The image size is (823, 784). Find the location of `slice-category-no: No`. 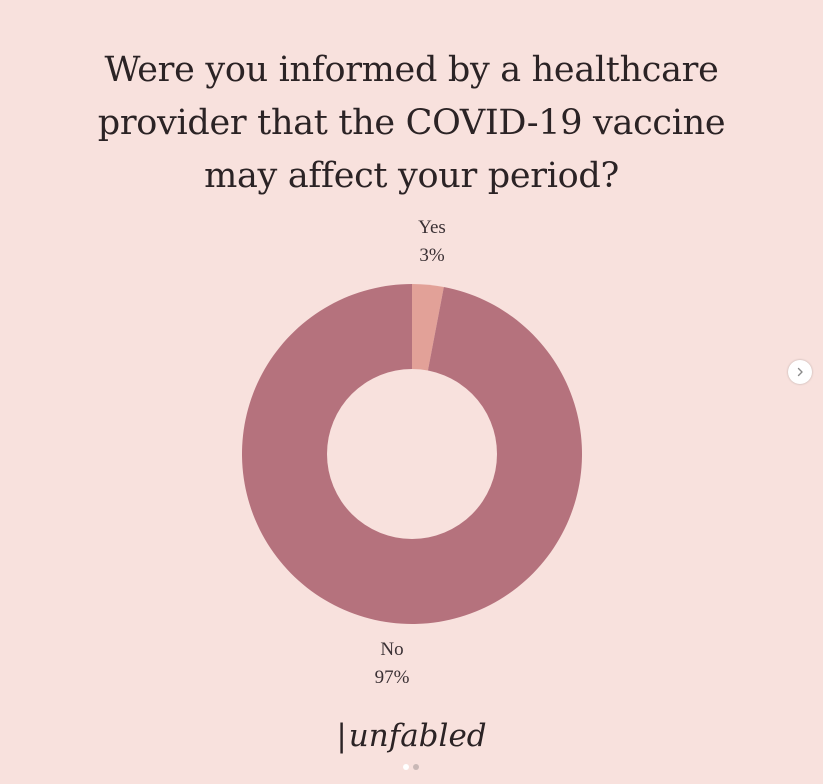

slice-category-no: No is located at coordinates (392, 649).